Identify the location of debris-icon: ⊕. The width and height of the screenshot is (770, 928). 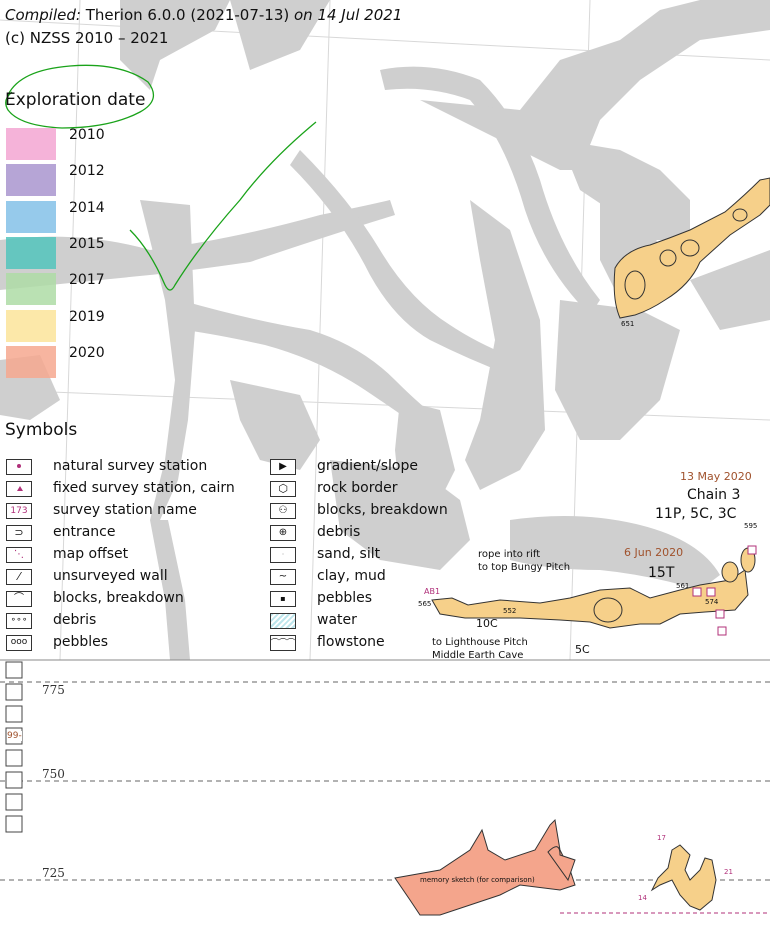
(283, 533).